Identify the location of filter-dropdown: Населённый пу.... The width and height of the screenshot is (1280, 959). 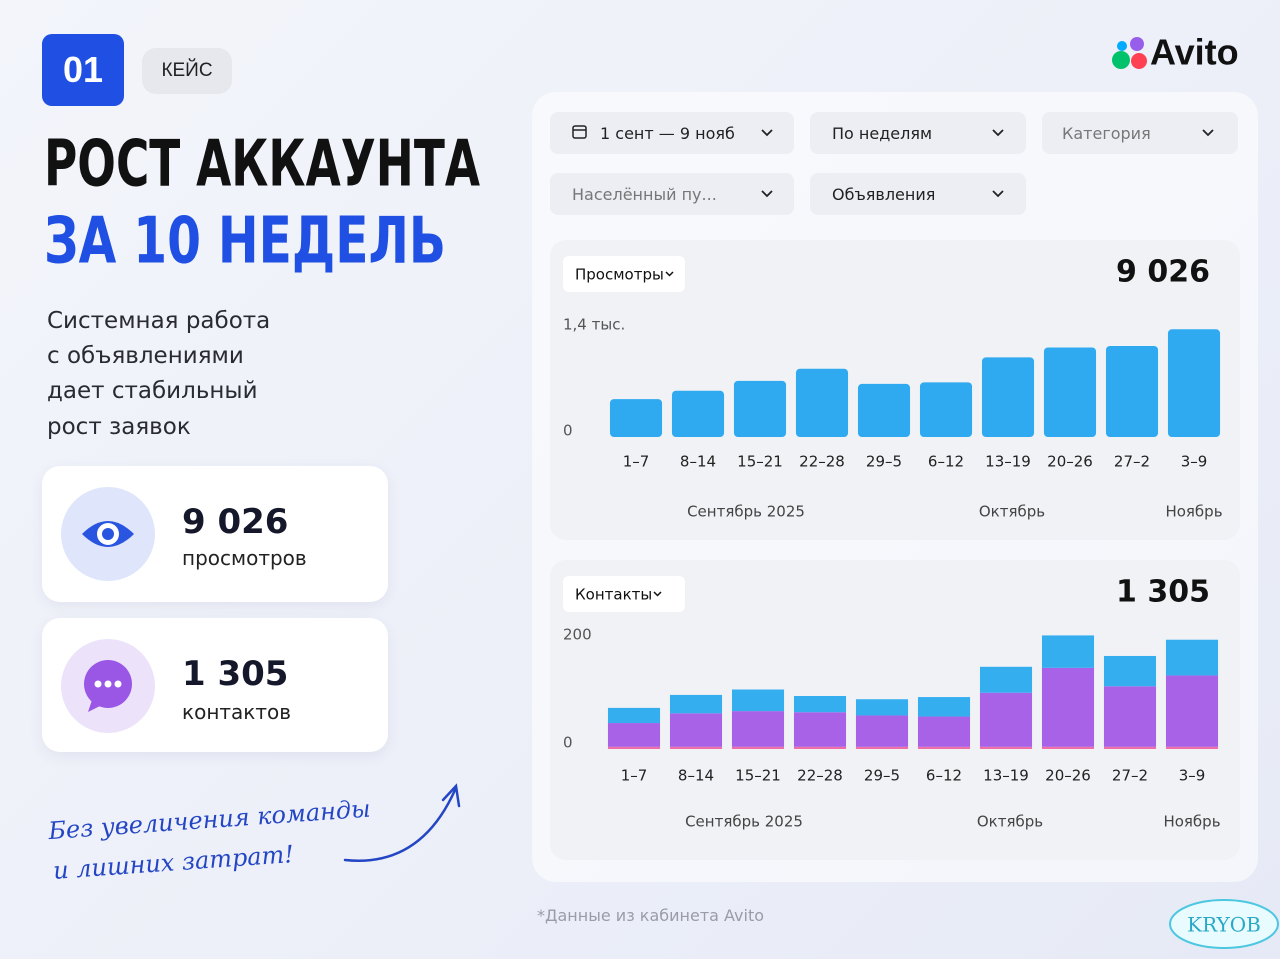
(672, 194).